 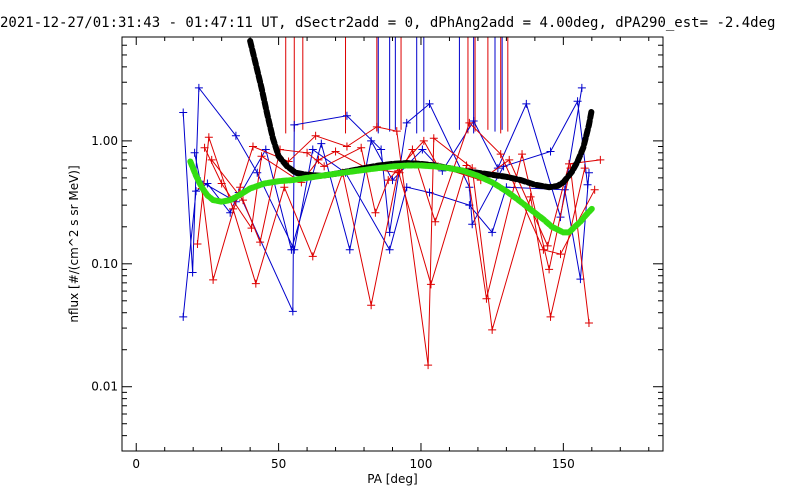 What do you see at coordinates (278, 464) in the screenshot?
I see `x-tick-label-1: 50` at bounding box center [278, 464].